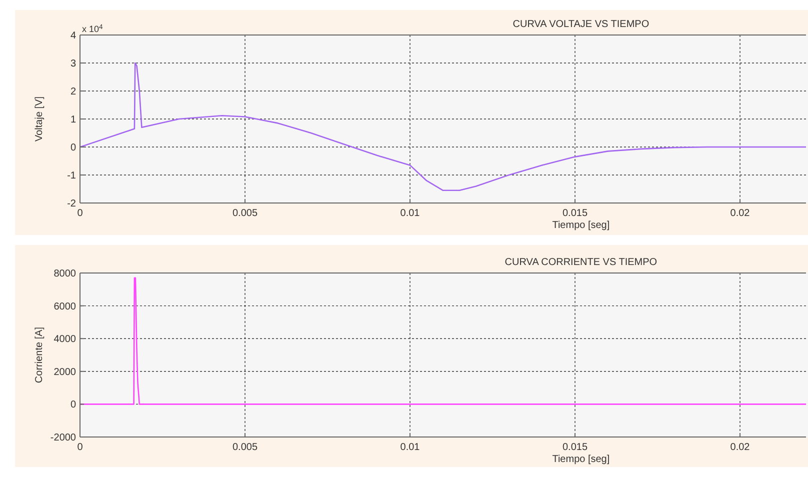 The image size is (808, 487). Describe the element at coordinates (71, 204) in the screenshot. I see `y-tick-label: -2` at that location.